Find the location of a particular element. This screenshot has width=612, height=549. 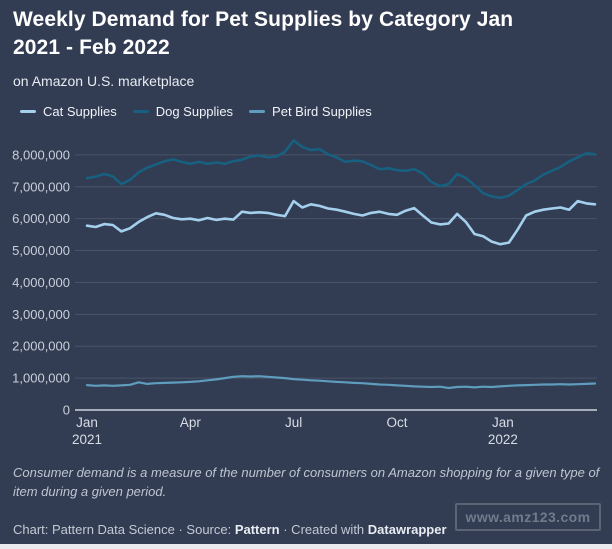

legend-label: Cat Supplies is located at coordinates (80, 111).